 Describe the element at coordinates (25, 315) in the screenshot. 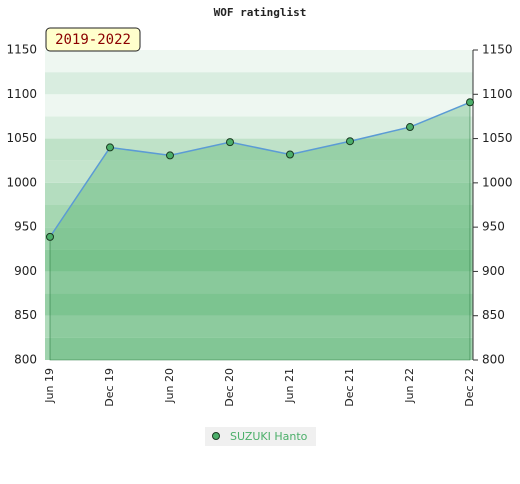

I see `y-tick-label: 850` at that location.